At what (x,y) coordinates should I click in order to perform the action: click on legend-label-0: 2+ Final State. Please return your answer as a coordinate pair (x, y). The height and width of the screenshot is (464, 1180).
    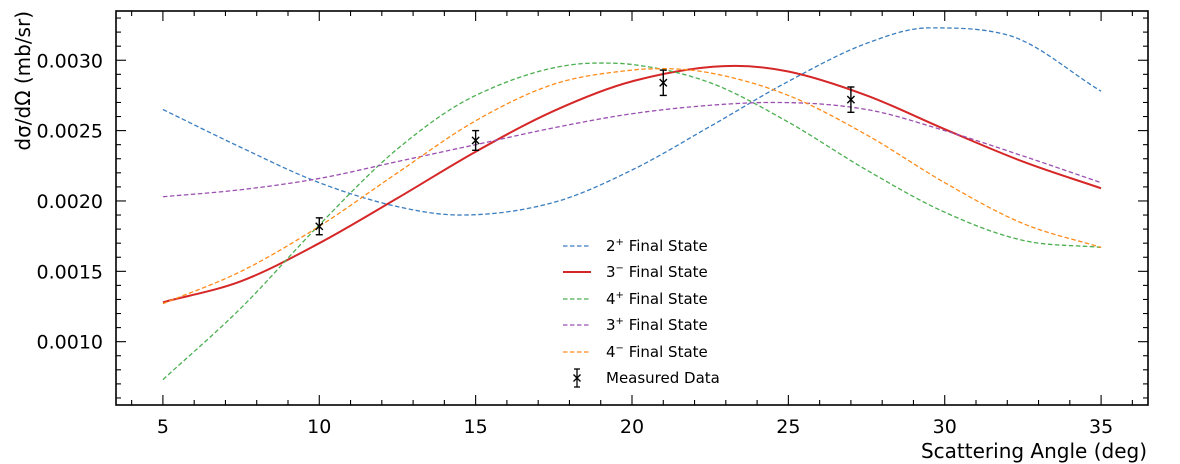
    Looking at the image, I should click on (657, 246).